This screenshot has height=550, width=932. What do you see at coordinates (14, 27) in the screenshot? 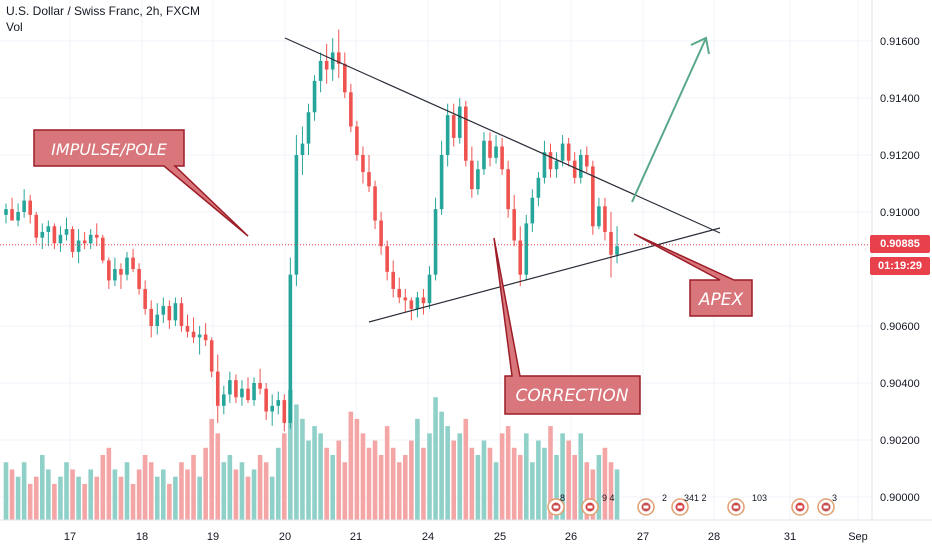
I see `volume-indicator-label: Vol` at bounding box center [14, 27].